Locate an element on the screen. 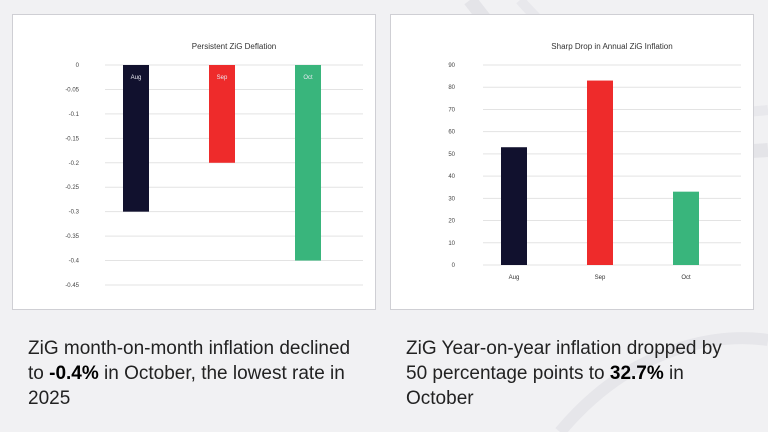 The height and width of the screenshot is (432, 768). annual-y-tick-label: 70 is located at coordinates (451, 110).